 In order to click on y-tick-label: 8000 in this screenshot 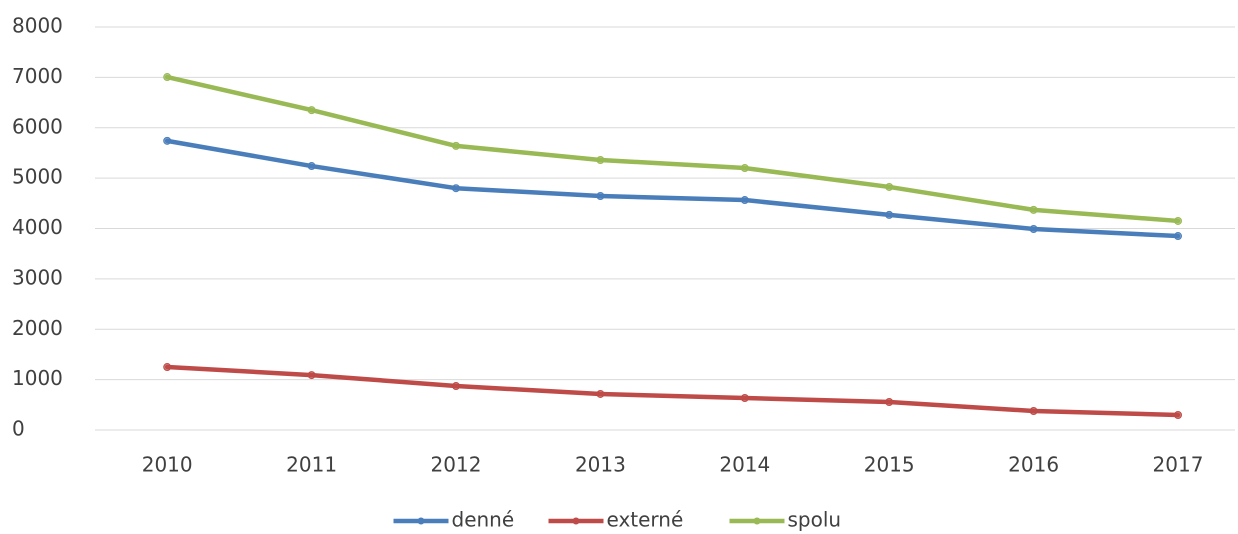, I will do `click(37, 26)`.